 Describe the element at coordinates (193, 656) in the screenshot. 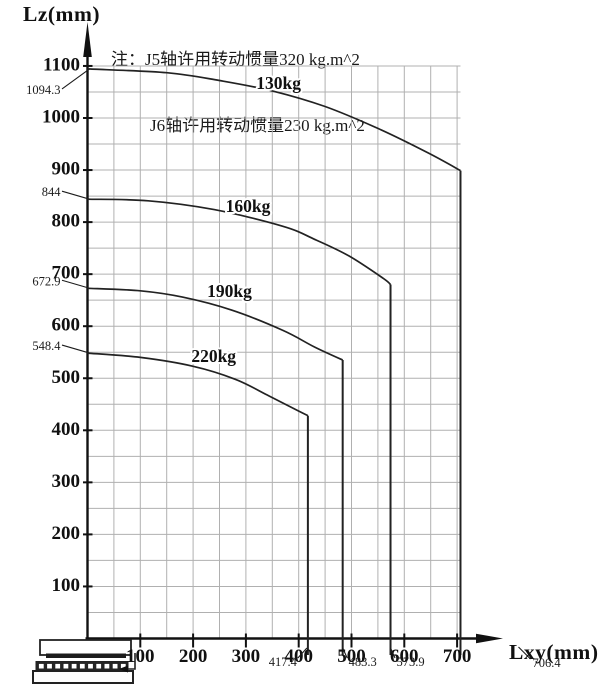

I see `x-tick-label: 200` at that location.